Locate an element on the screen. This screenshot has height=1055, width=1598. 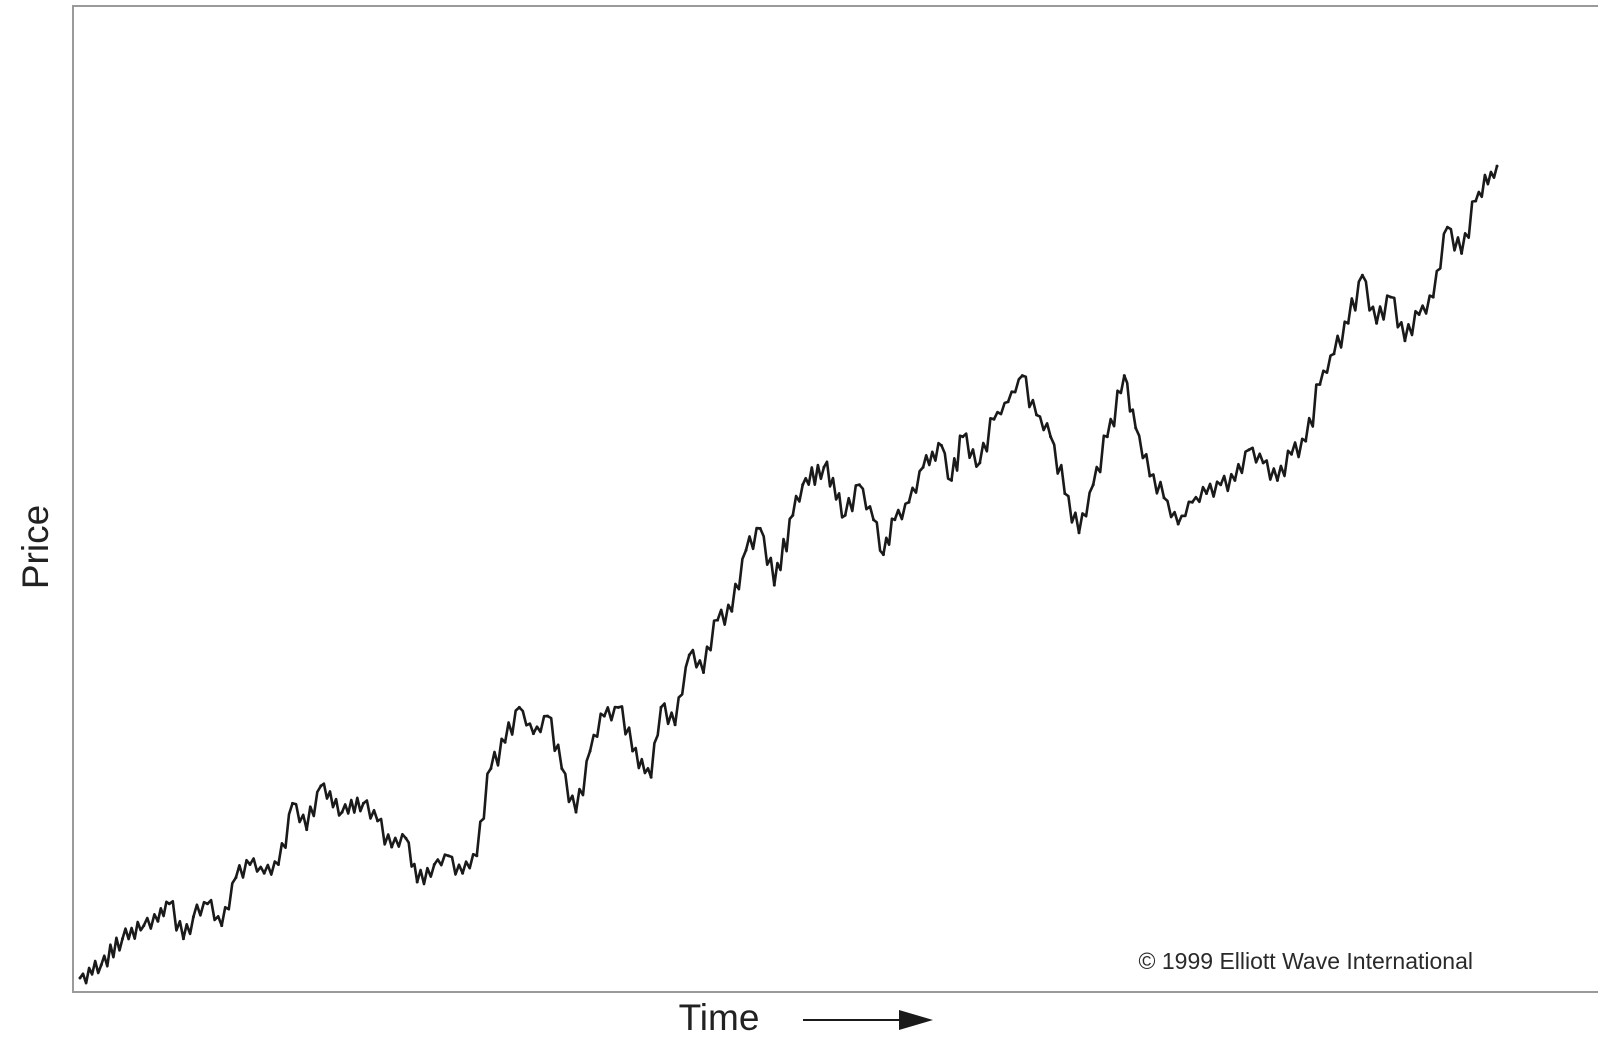
y-axis-label: Price is located at coordinates (35, 547).